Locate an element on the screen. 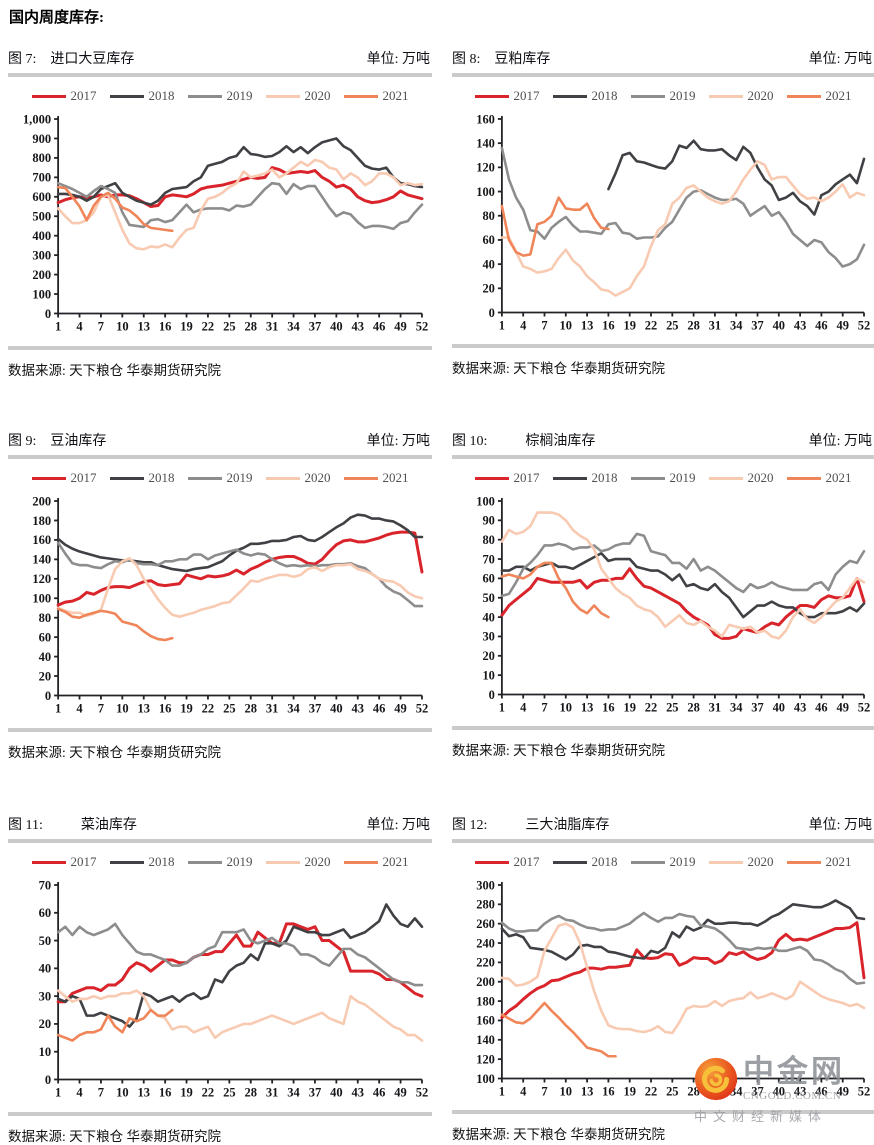 The height and width of the screenshot is (1145, 874). cngold-logo-icon is located at coordinates (716, 1079).